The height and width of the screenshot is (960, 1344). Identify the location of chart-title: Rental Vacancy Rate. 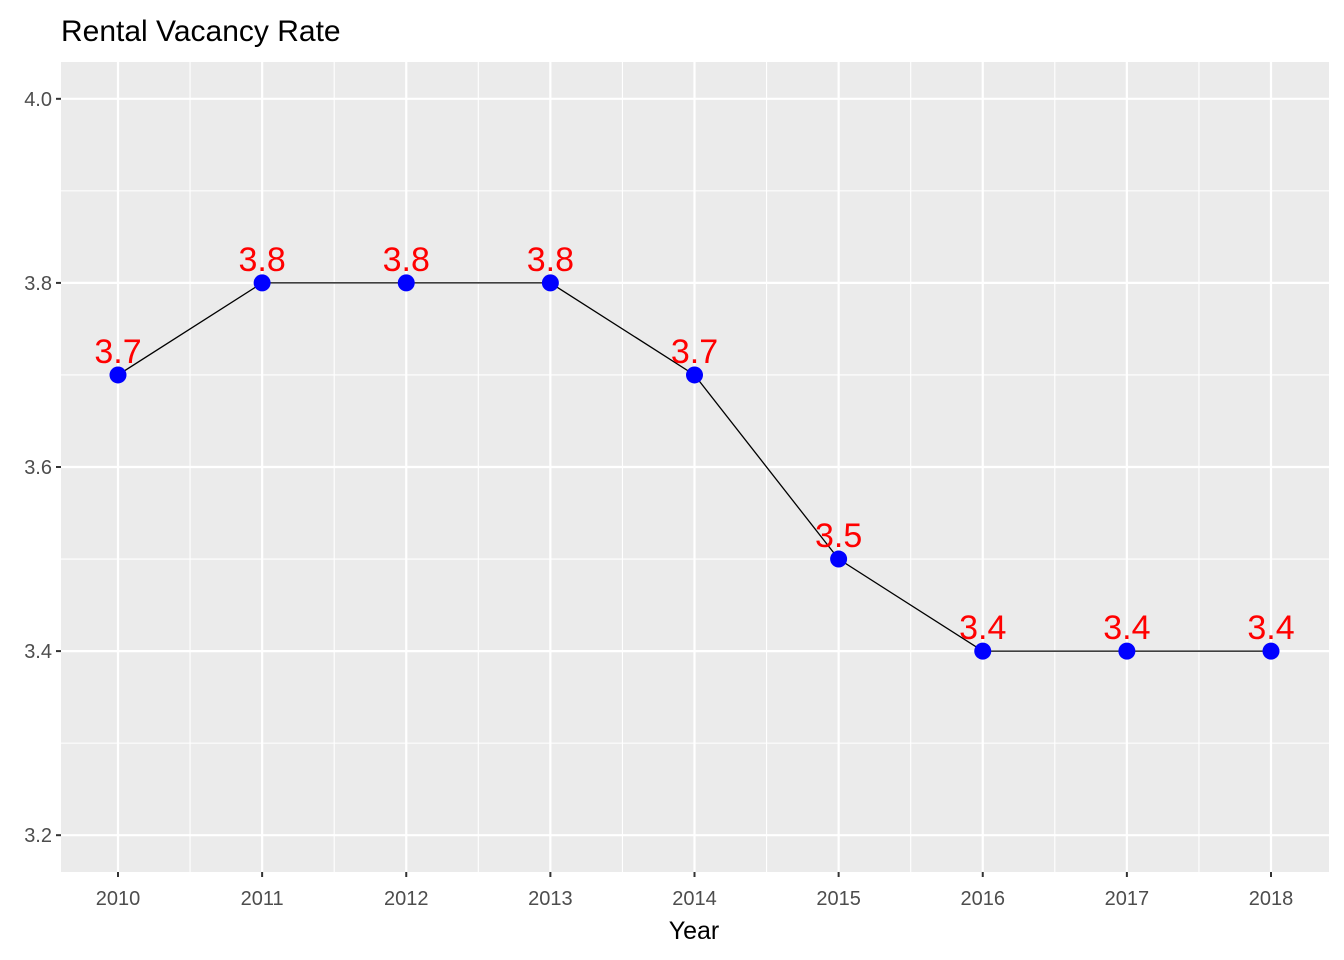
(201, 31).